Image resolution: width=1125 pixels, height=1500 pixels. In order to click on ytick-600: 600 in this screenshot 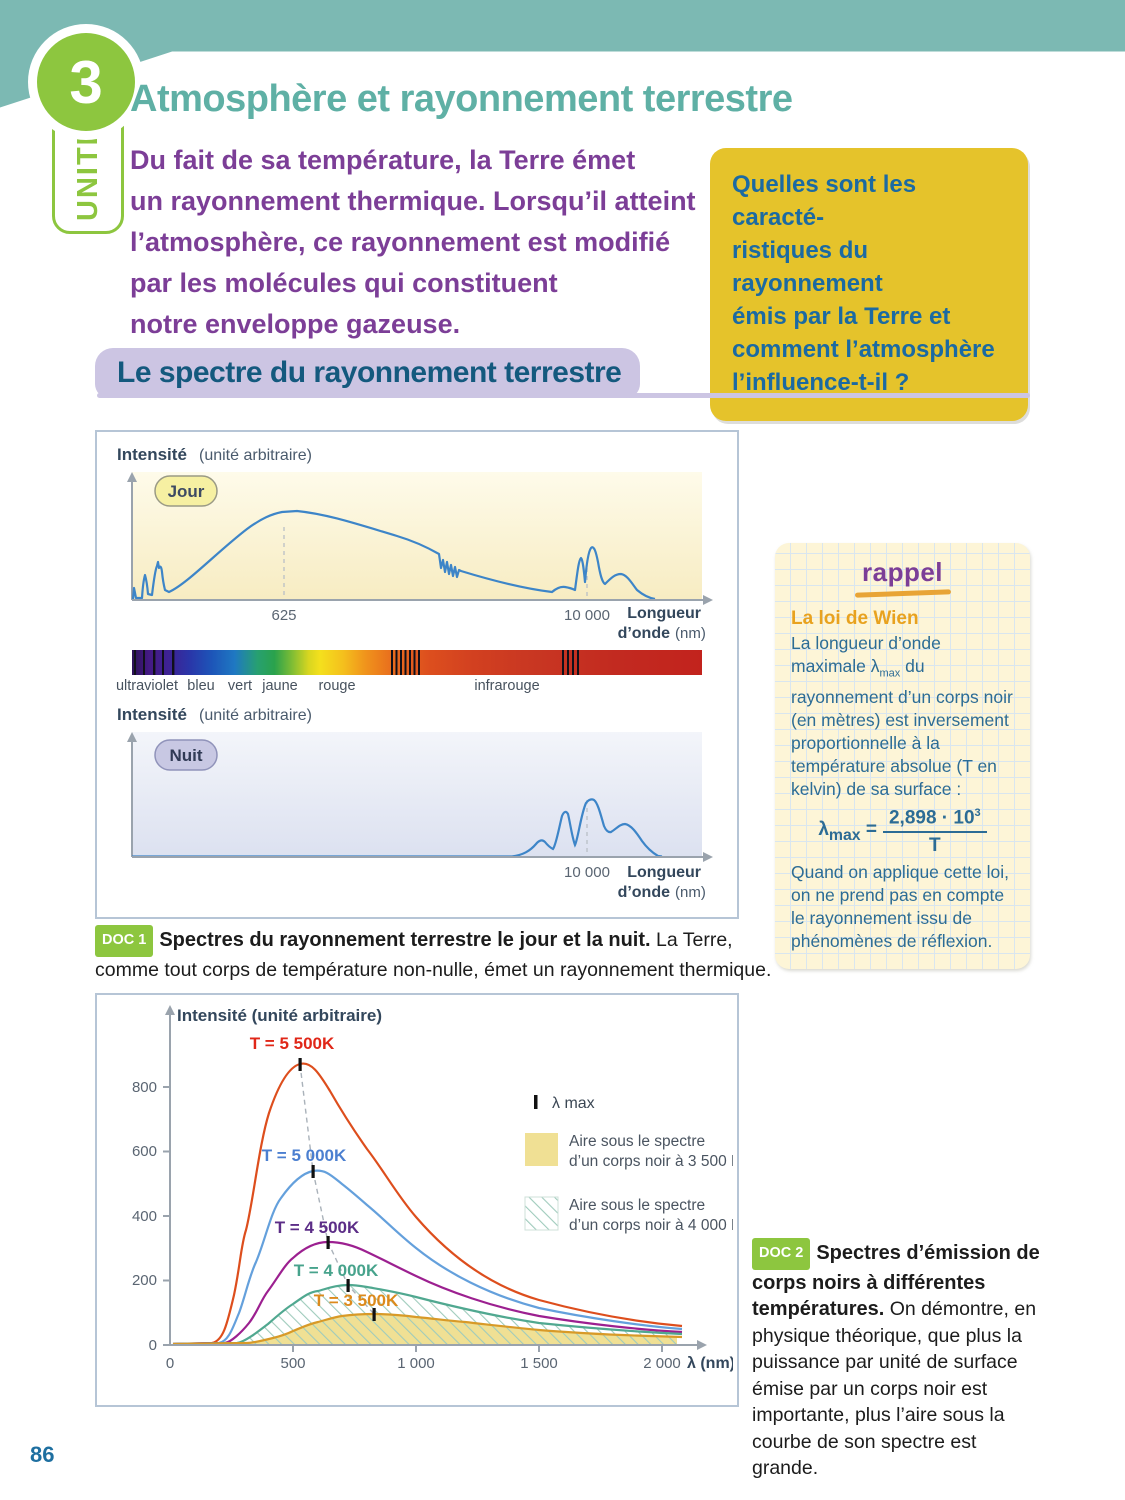, I will do `click(144, 1151)`.